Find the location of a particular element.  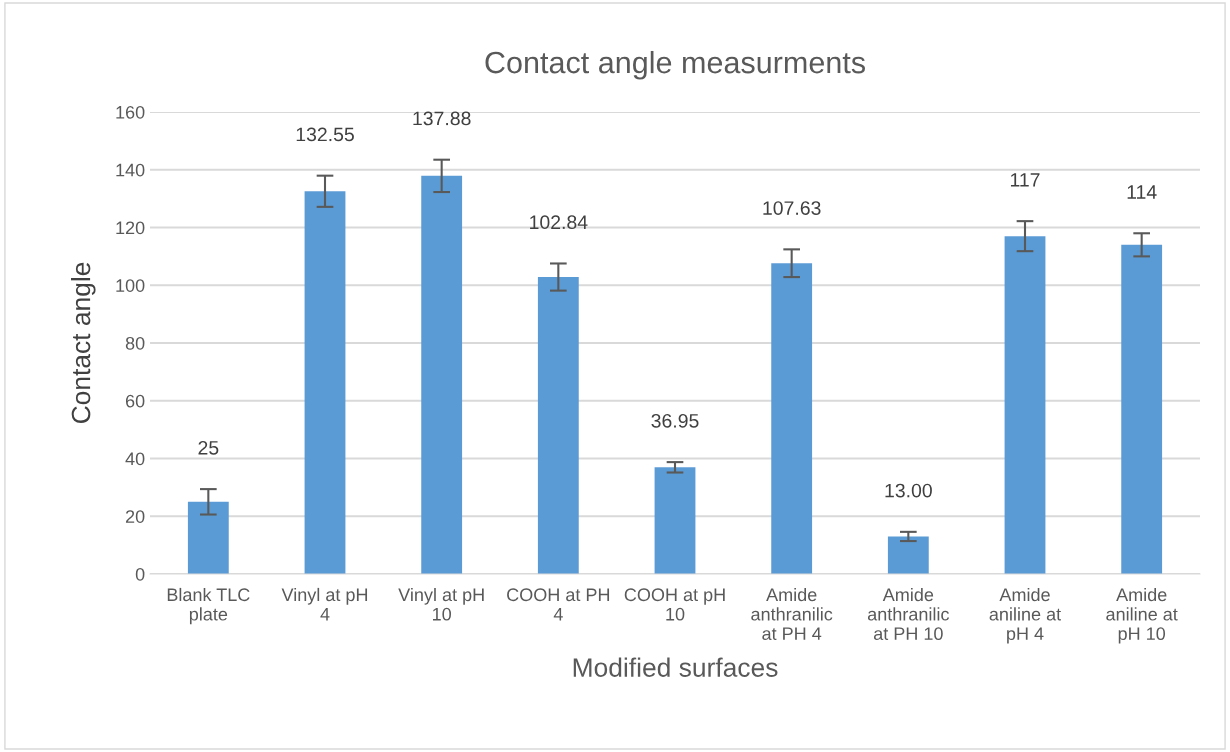

data-label: 36.95 is located at coordinates (675, 420).